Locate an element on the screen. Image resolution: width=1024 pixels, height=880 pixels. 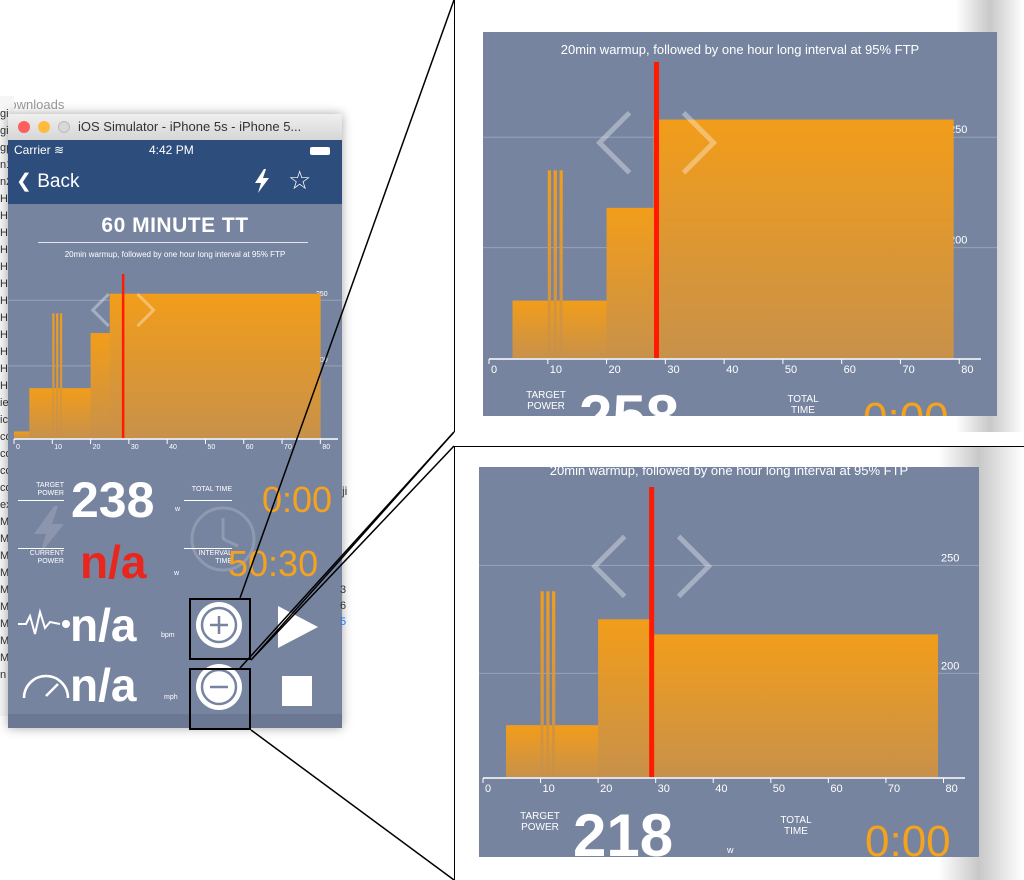
lightning-icon is located at coordinates (262, 181).